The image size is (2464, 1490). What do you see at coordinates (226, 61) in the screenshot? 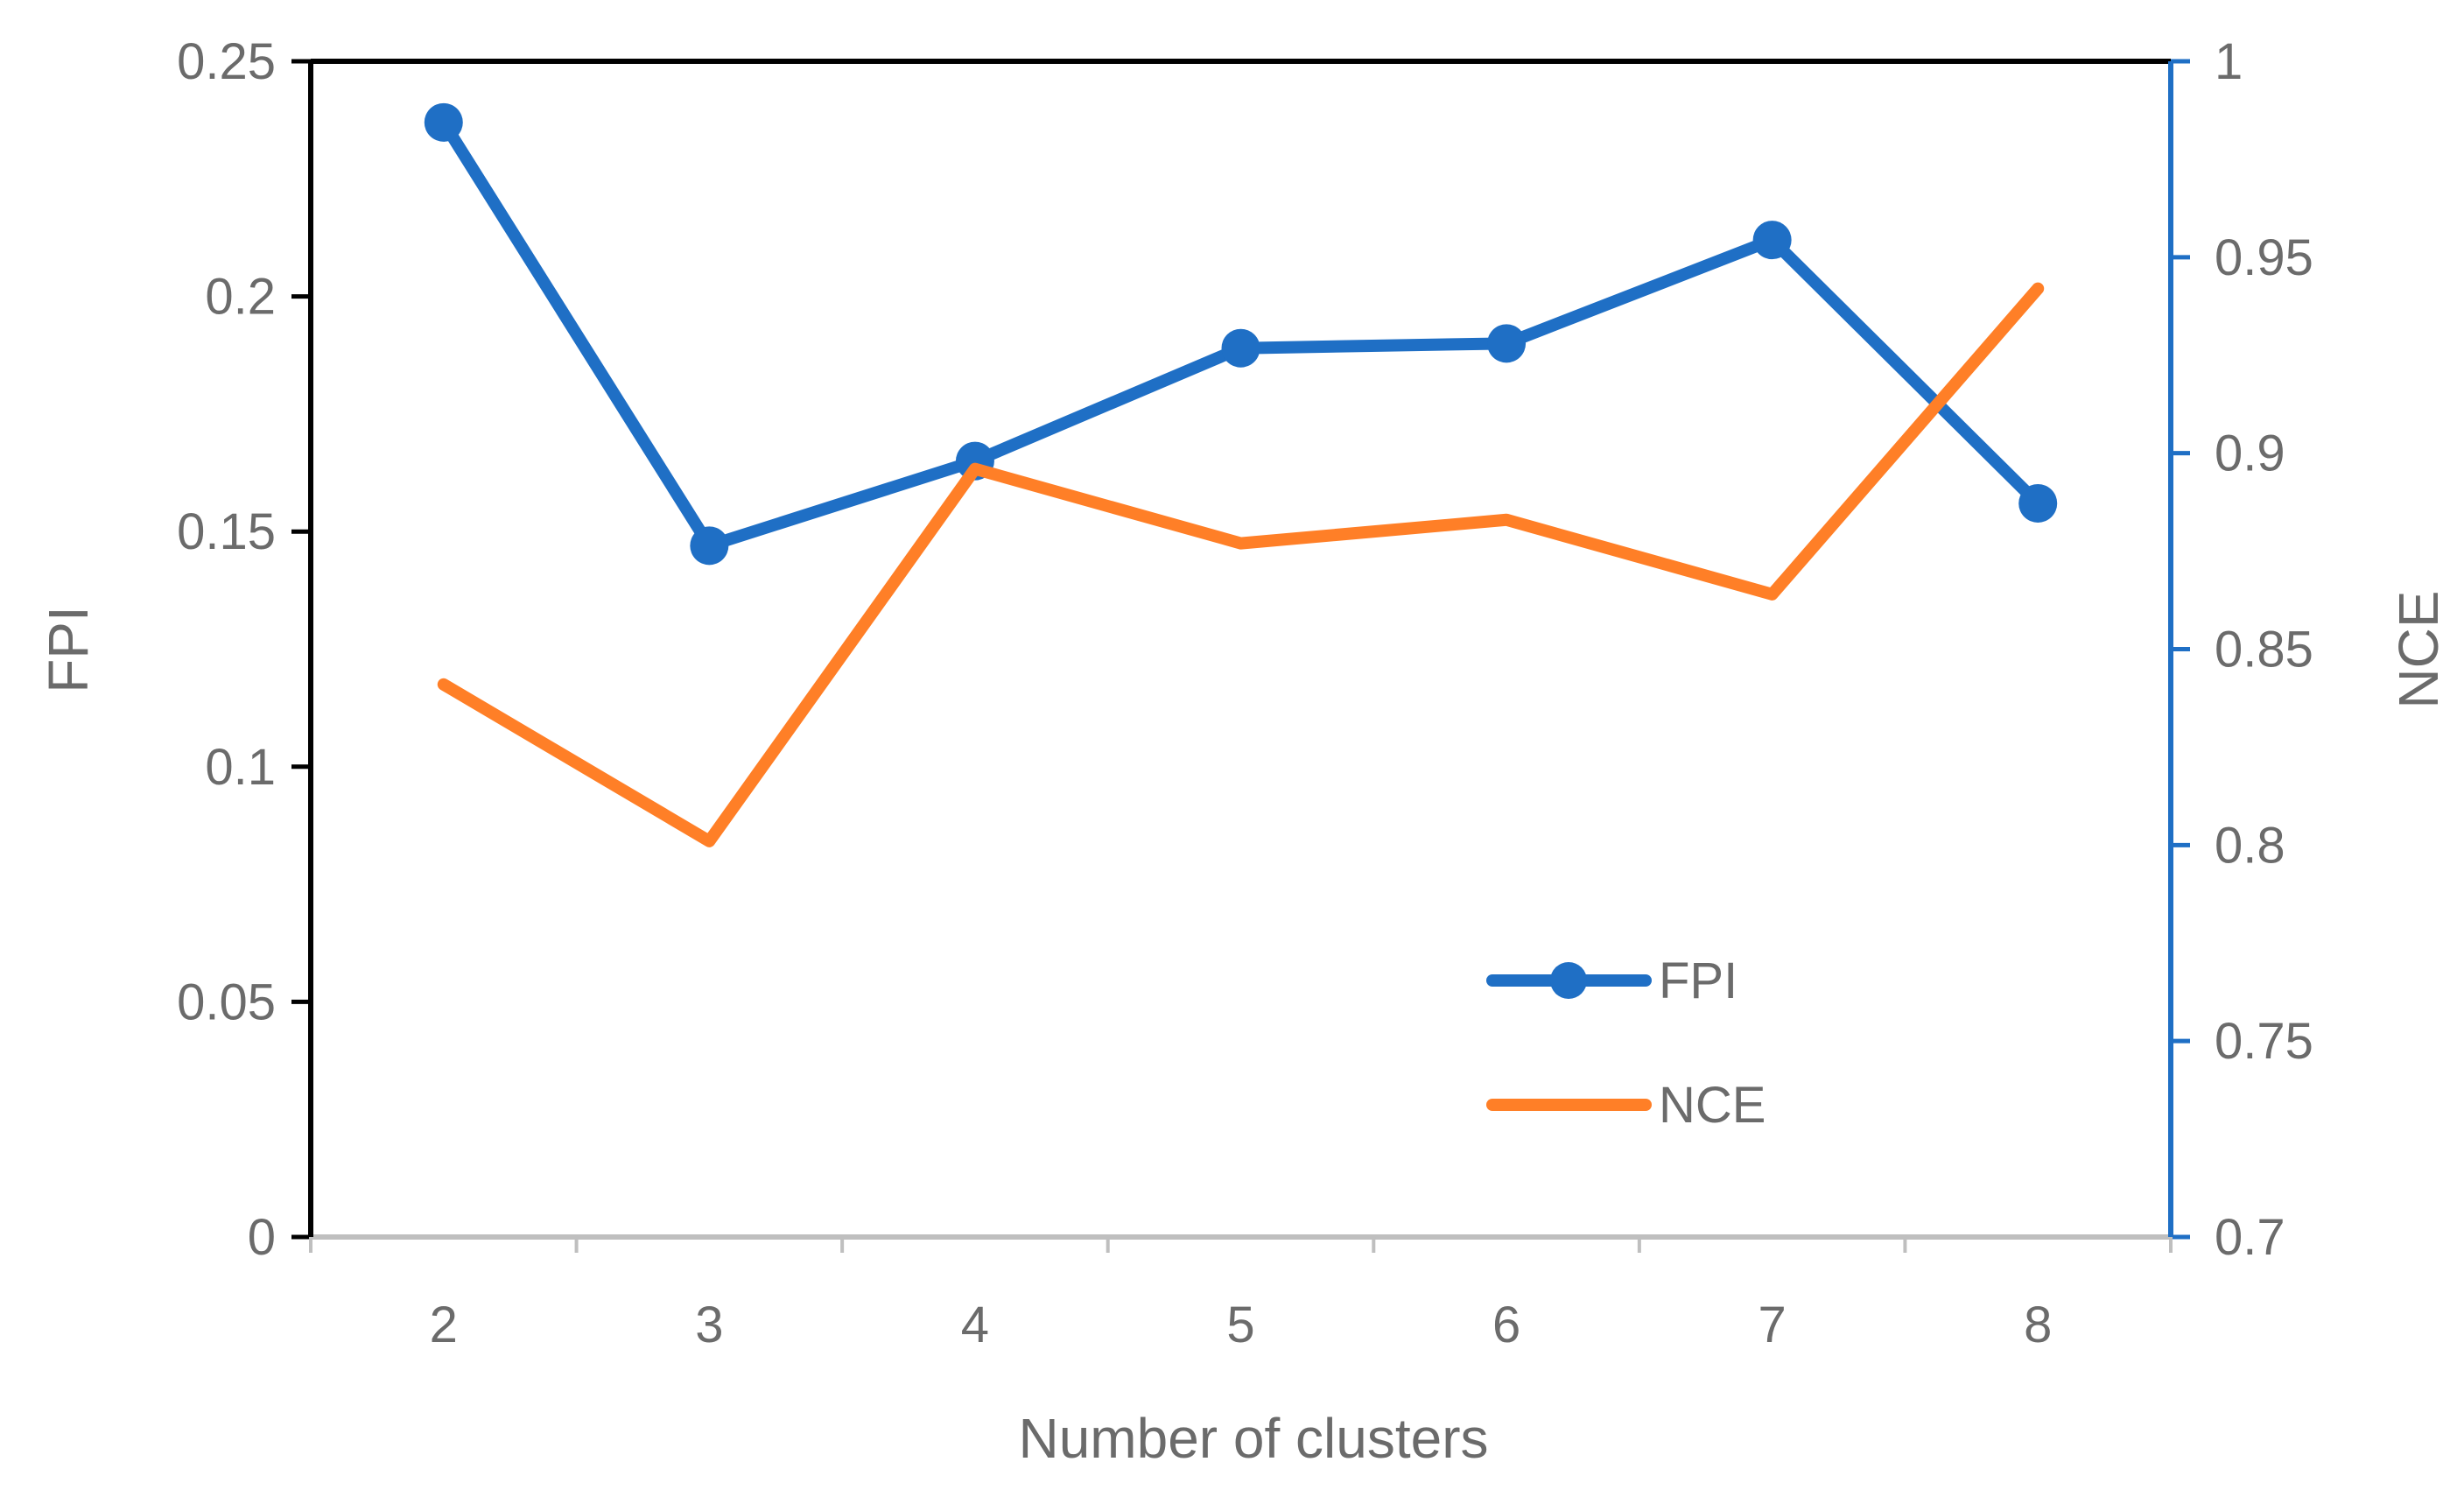
I see `left-tick-label: 0.25` at bounding box center [226, 61].